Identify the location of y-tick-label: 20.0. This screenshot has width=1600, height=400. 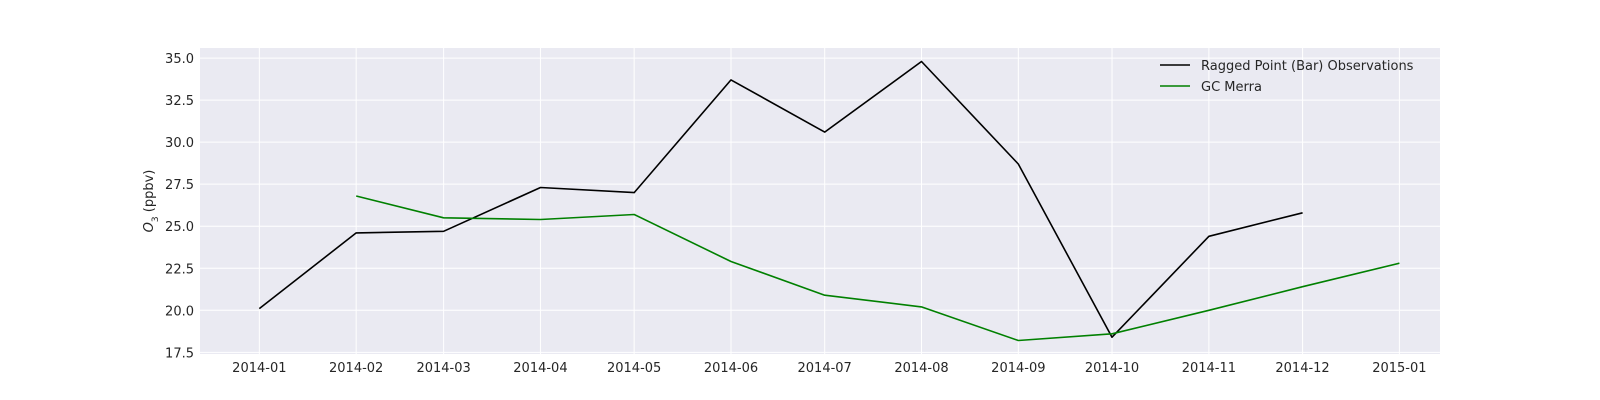
(179, 311).